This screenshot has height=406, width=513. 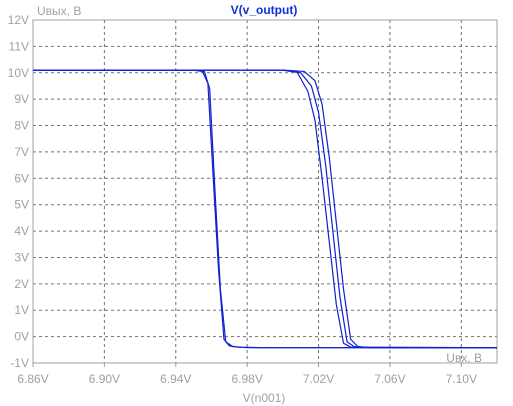 What do you see at coordinates (21, 257) in the screenshot?
I see `y-tick-label: 3V` at bounding box center [21, 257].